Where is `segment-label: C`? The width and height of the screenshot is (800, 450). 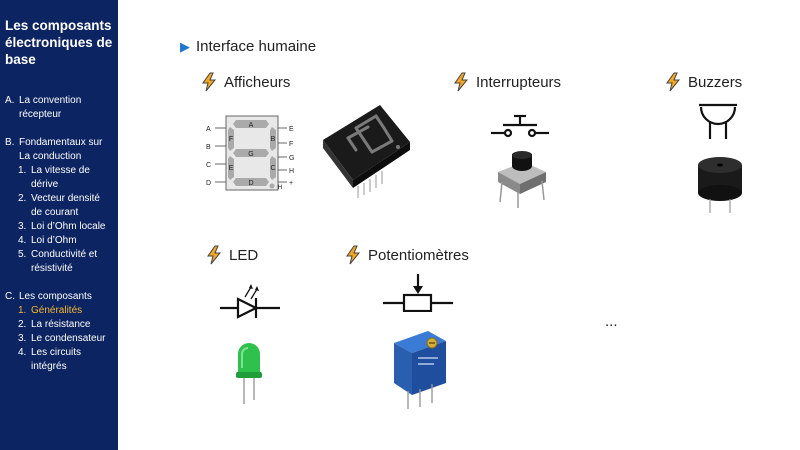 segment-label: C is located at coordinates (272, 168).